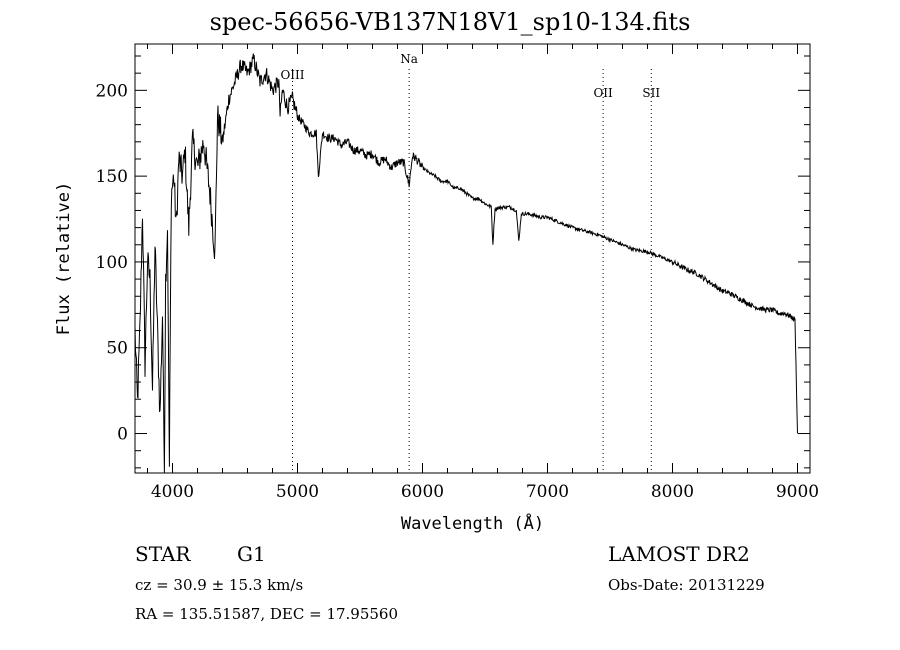  Describe the element at coordinates (679, 554) in the screenshot. I see `survey-name: LAMOST DR2` at that location.